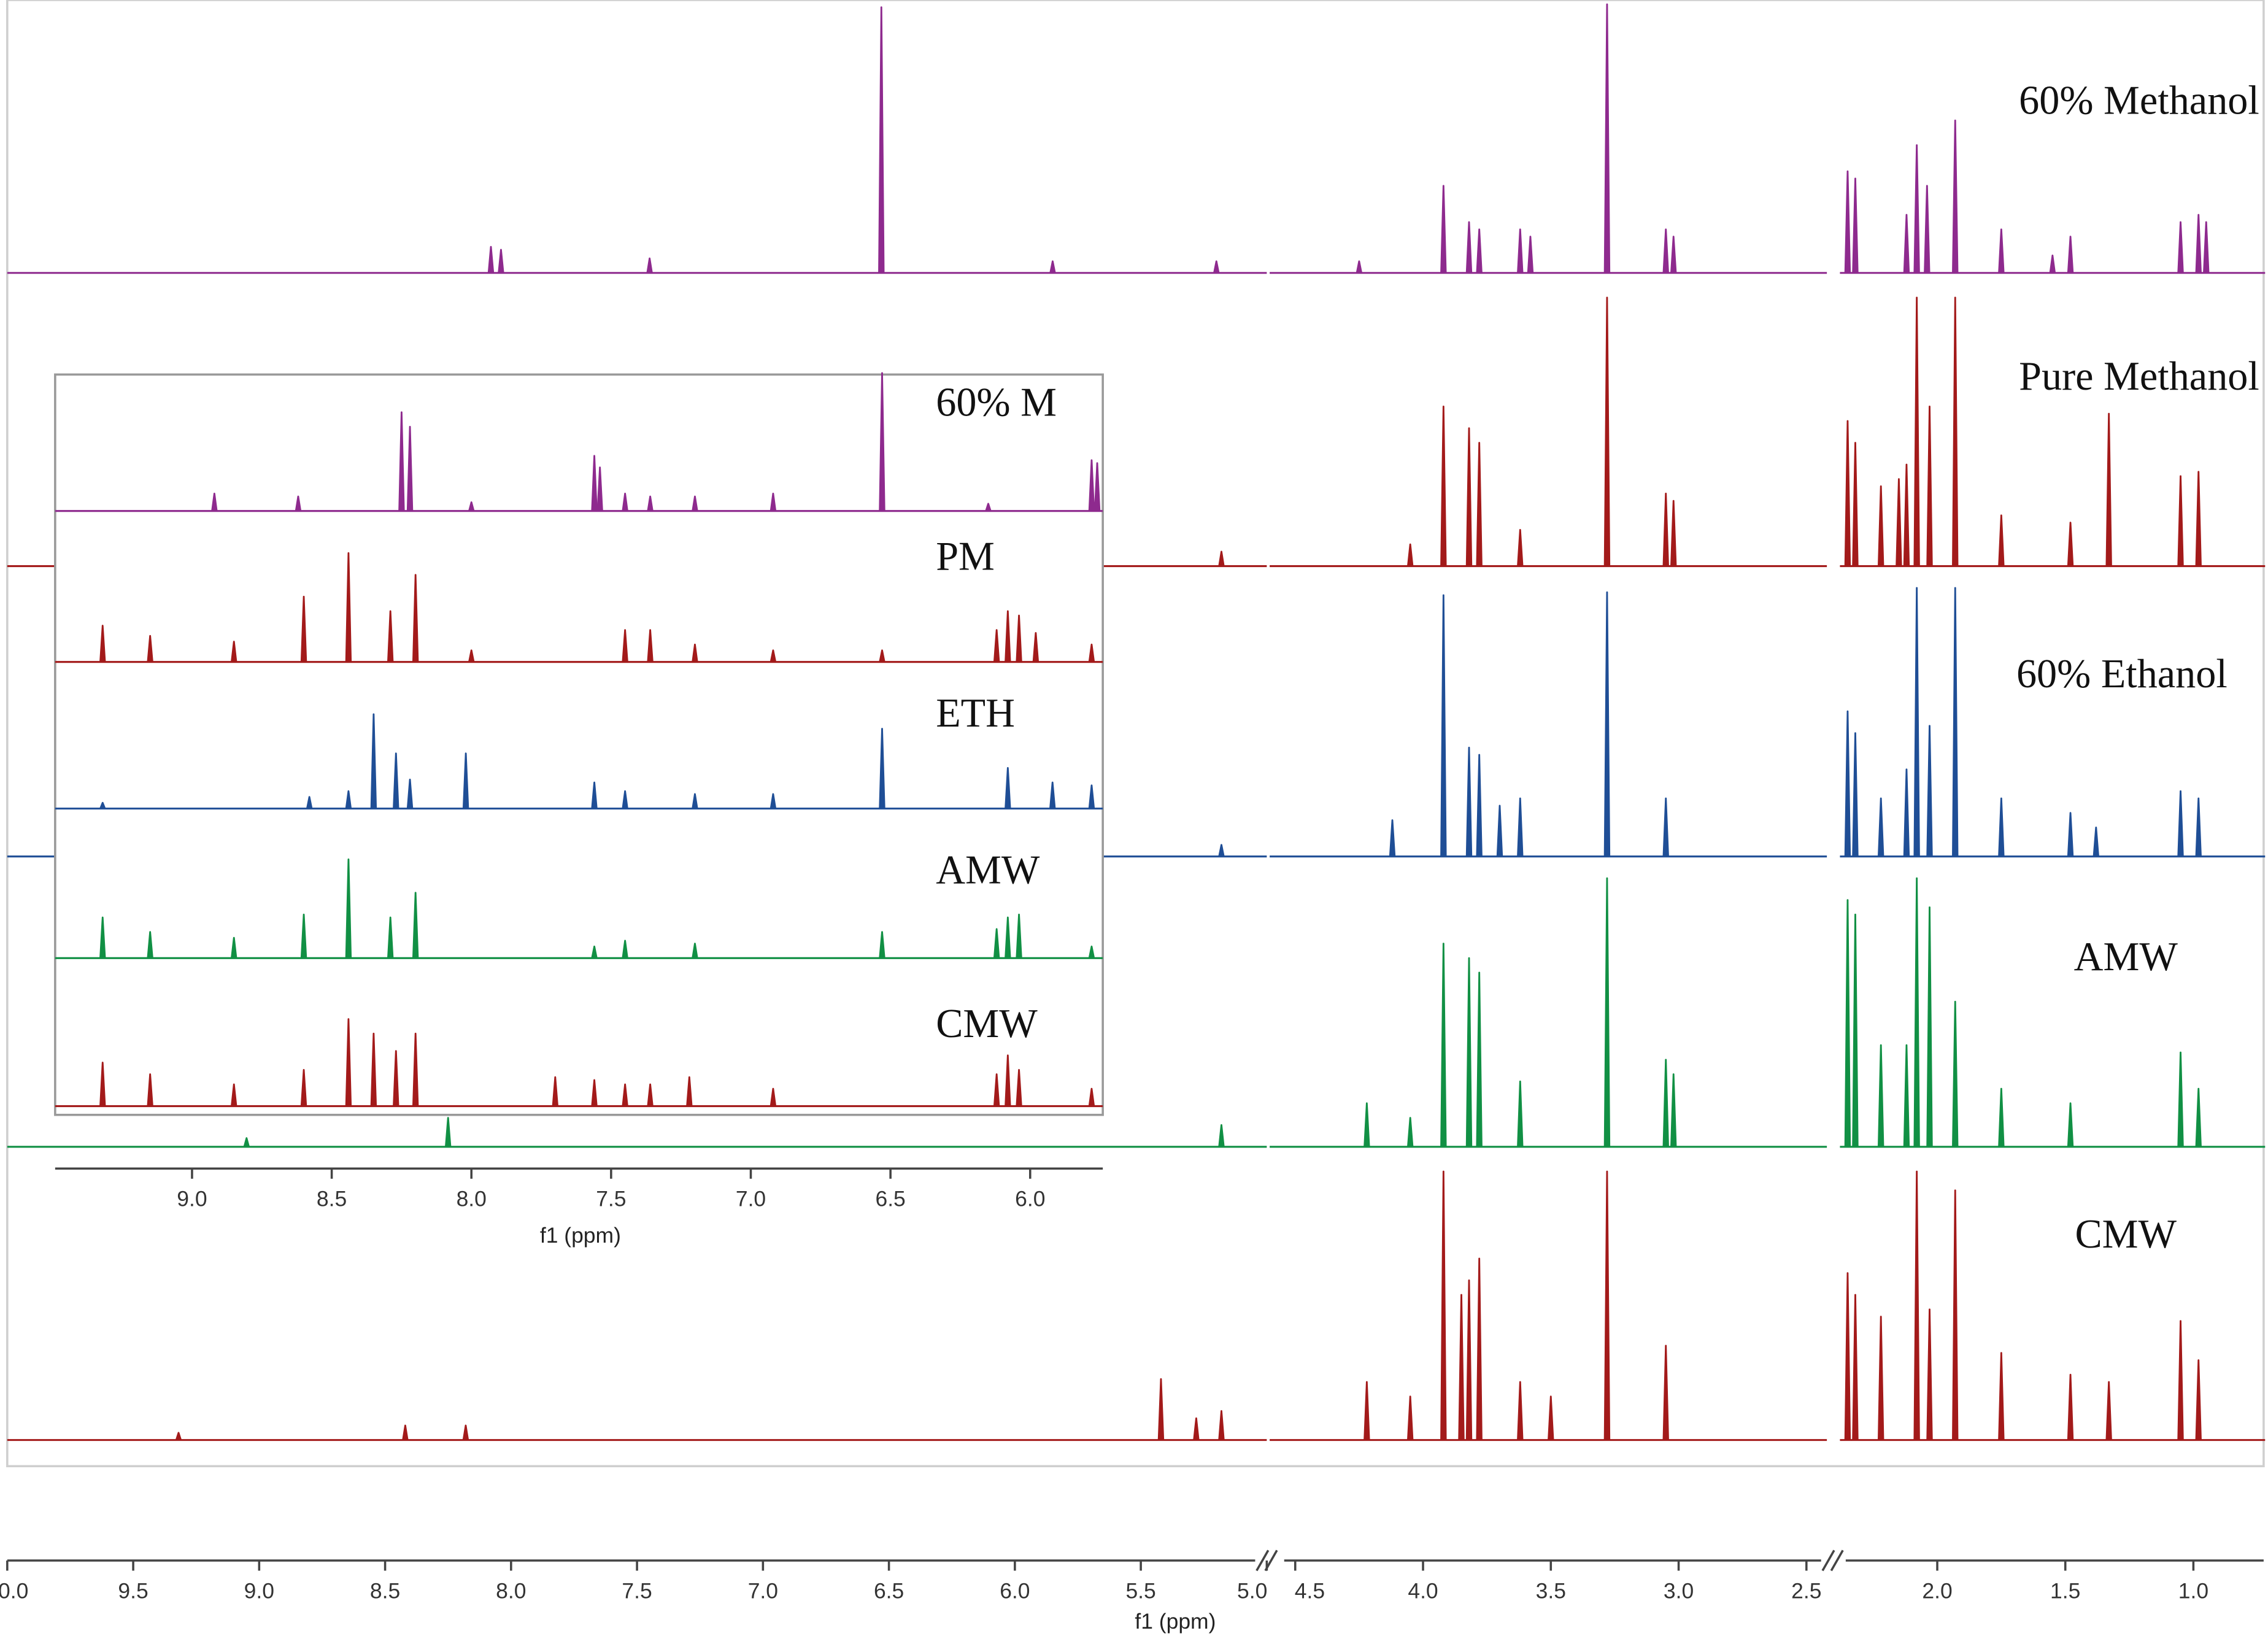 The height and width of the screenshot is (1636, 2268). What do you see at coordinates (2122, 674) in the screenshot?
I see `series-label: 60% Ethanol` at bounding box center [2122, 674].